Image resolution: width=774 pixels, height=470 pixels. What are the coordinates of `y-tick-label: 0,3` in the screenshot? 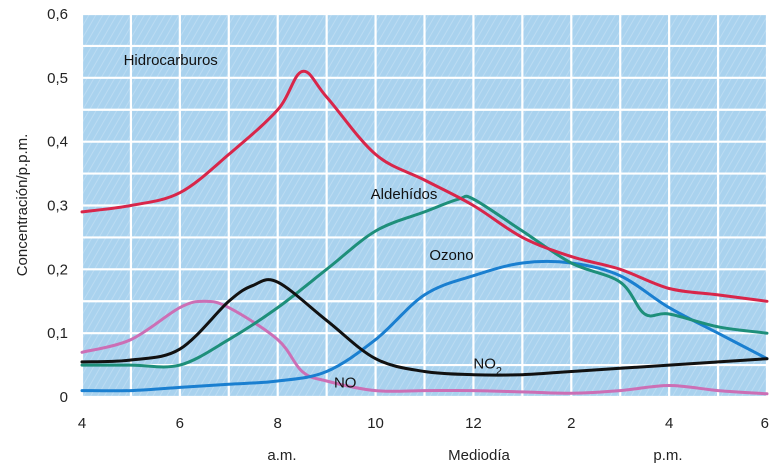 It's located at (57, 206).